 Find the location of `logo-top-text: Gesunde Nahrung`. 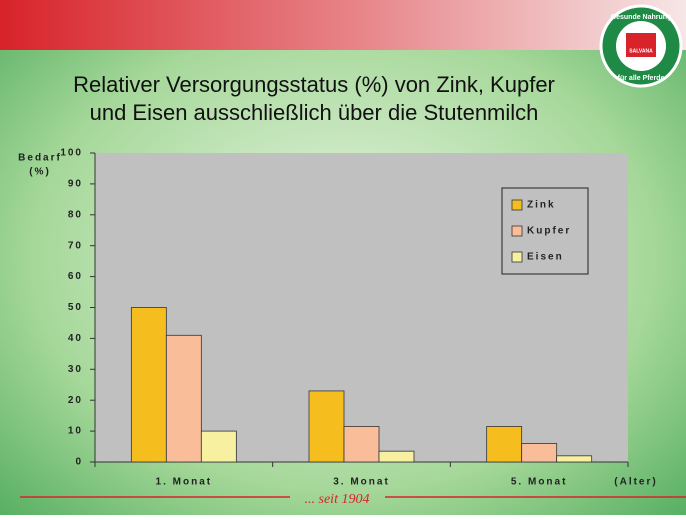

logo-top-text: Gesunde Nahrung is located at coordinates (641, 17).